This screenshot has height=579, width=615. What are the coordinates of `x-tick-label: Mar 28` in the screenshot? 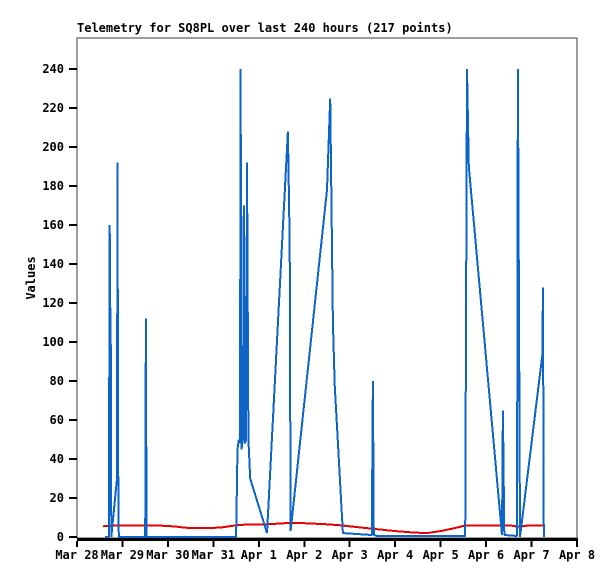 It's located at (76, 555).